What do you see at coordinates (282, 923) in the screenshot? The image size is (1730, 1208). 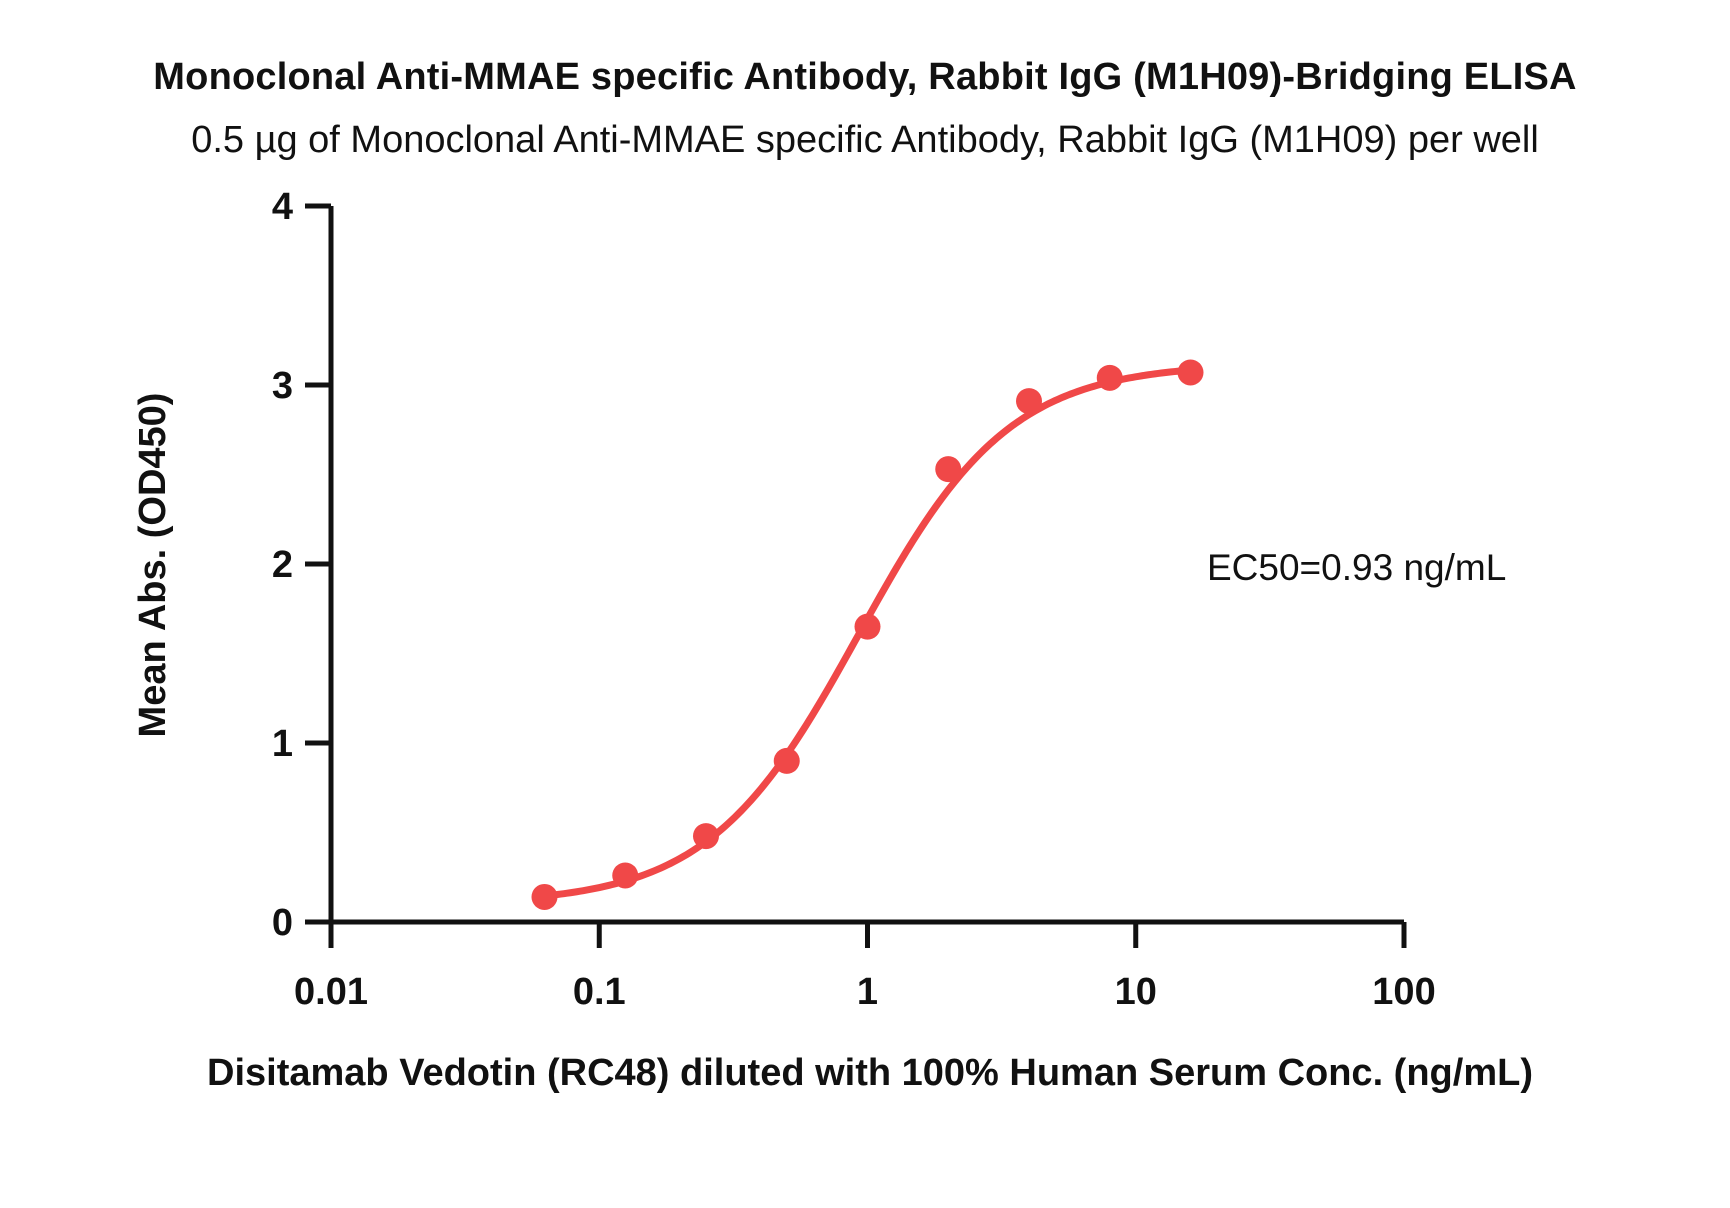 I see `y-tick-label: 0` at bounding box center [282, 923].